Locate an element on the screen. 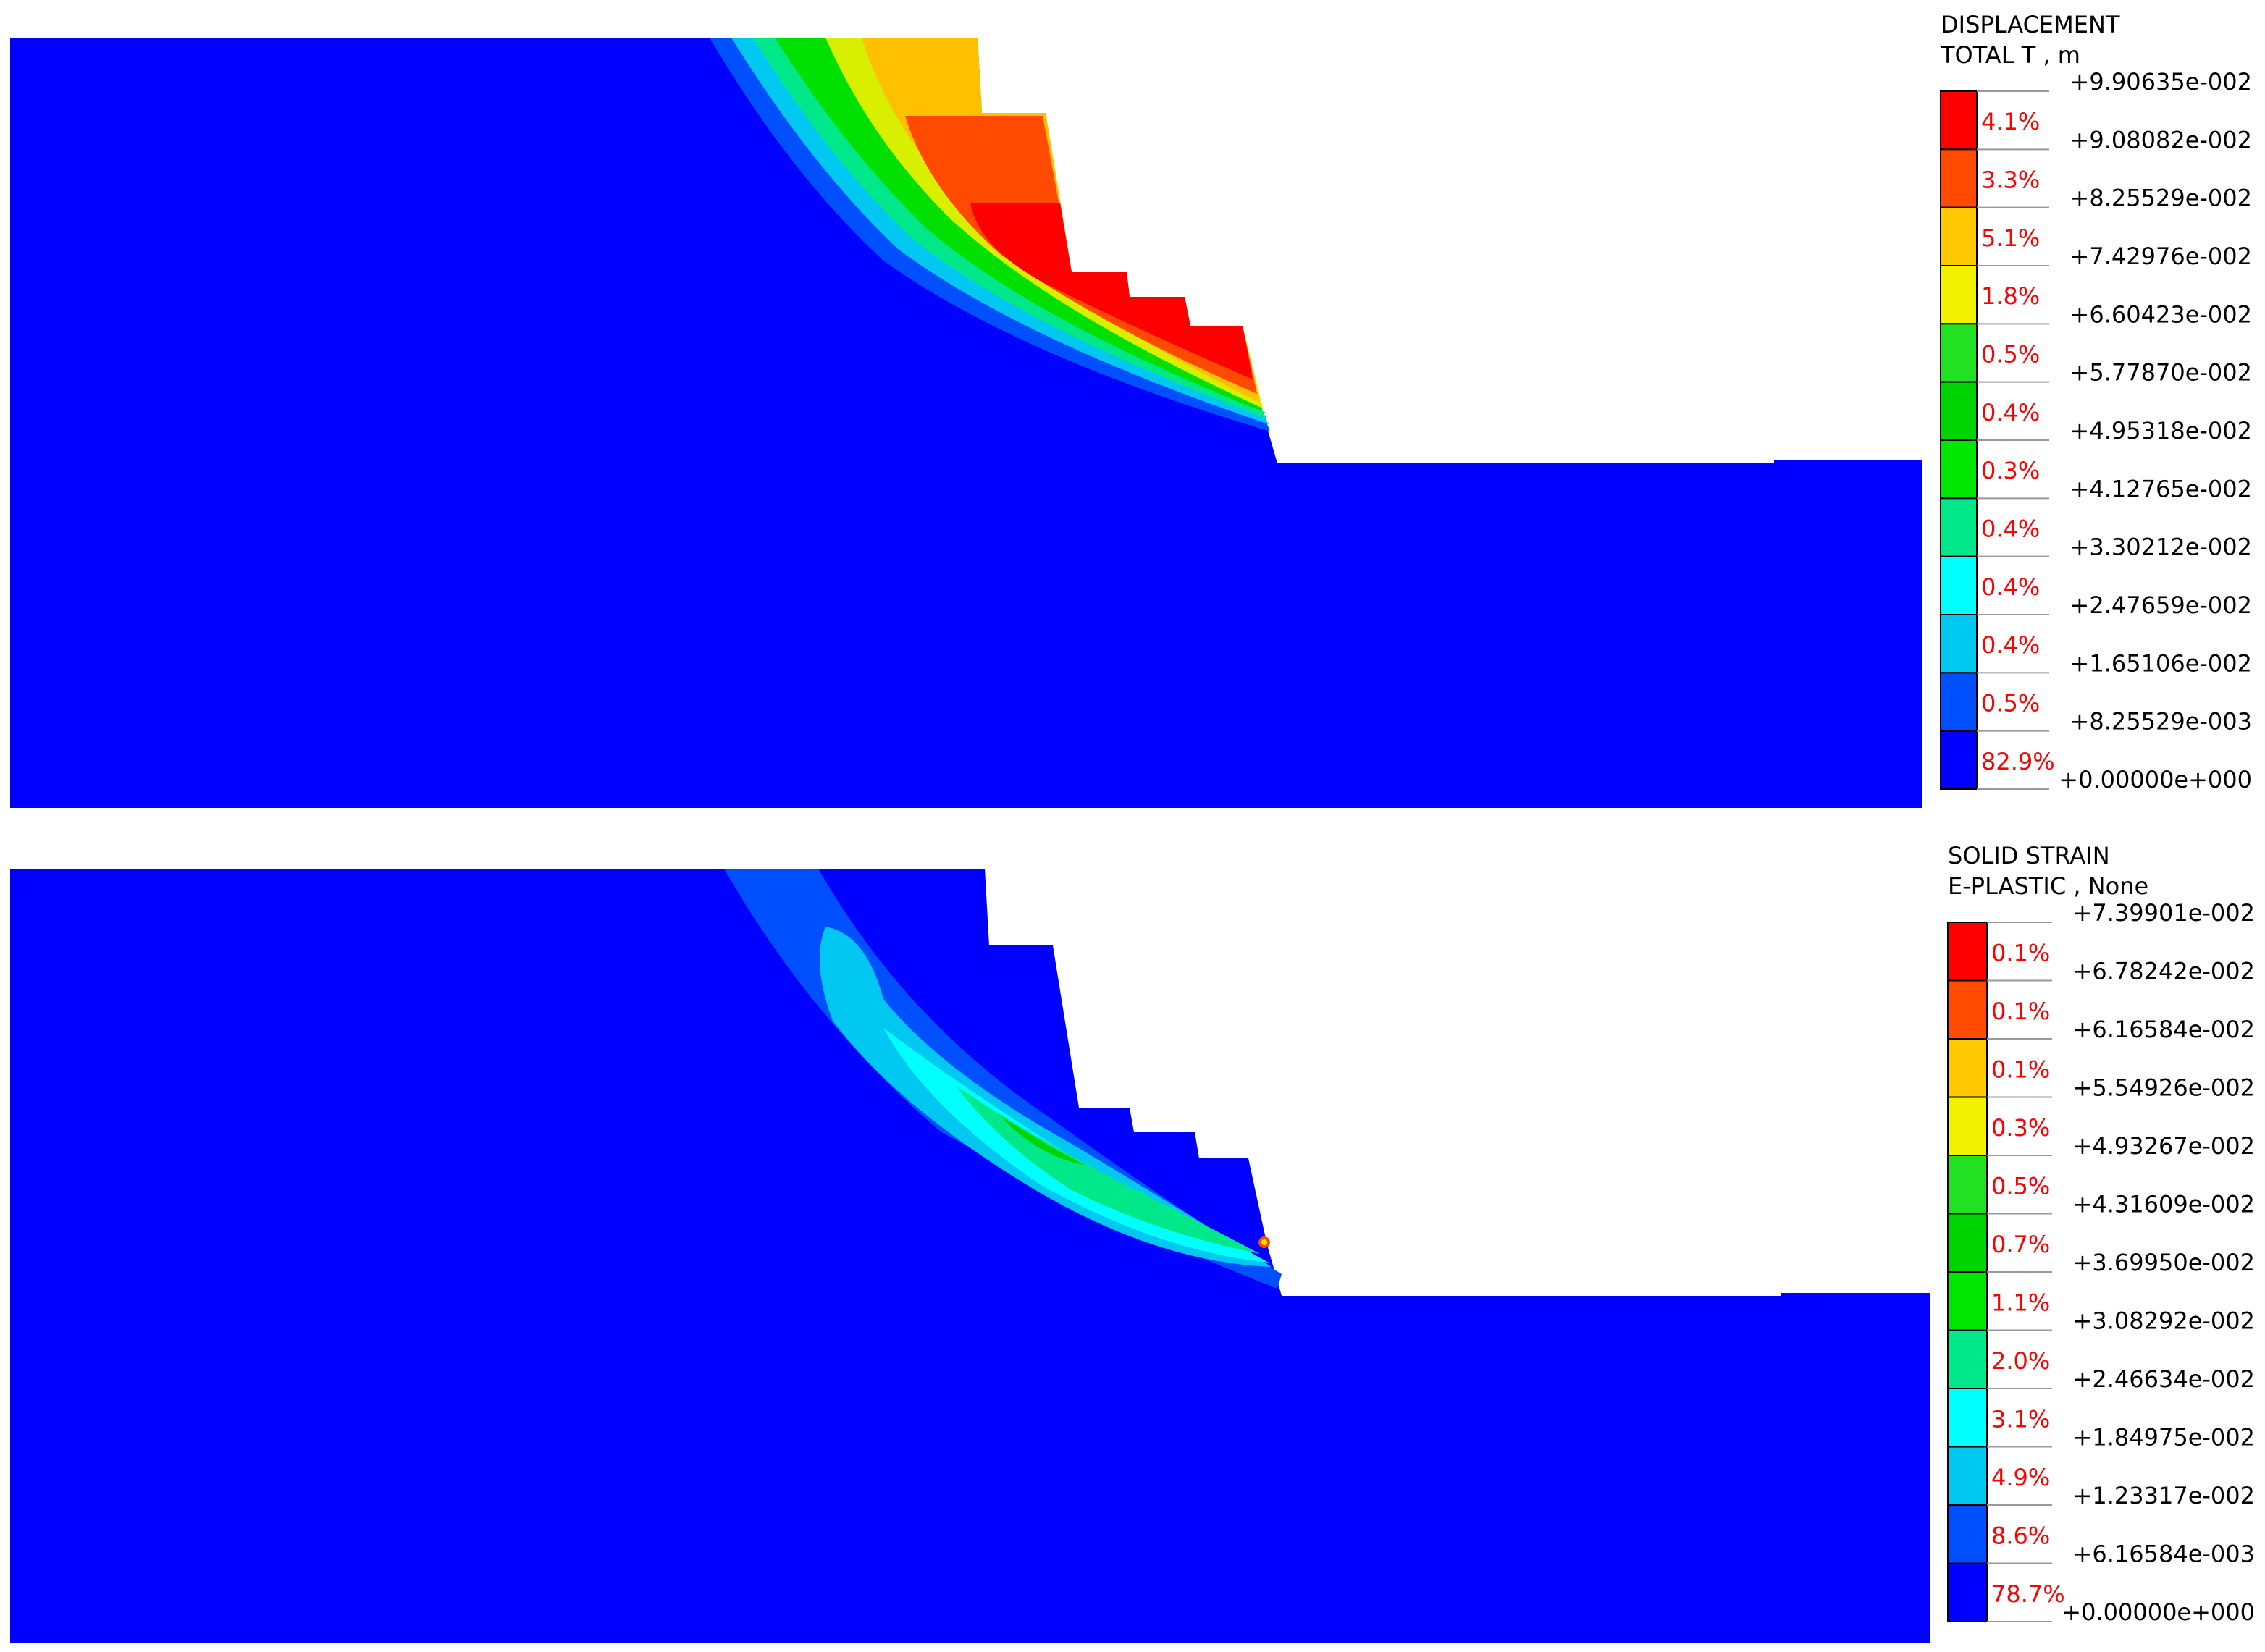 This screenshot has width=2265, height=1652. legend-level: +1.65106e-002 is located at coordinates (2161, 663).